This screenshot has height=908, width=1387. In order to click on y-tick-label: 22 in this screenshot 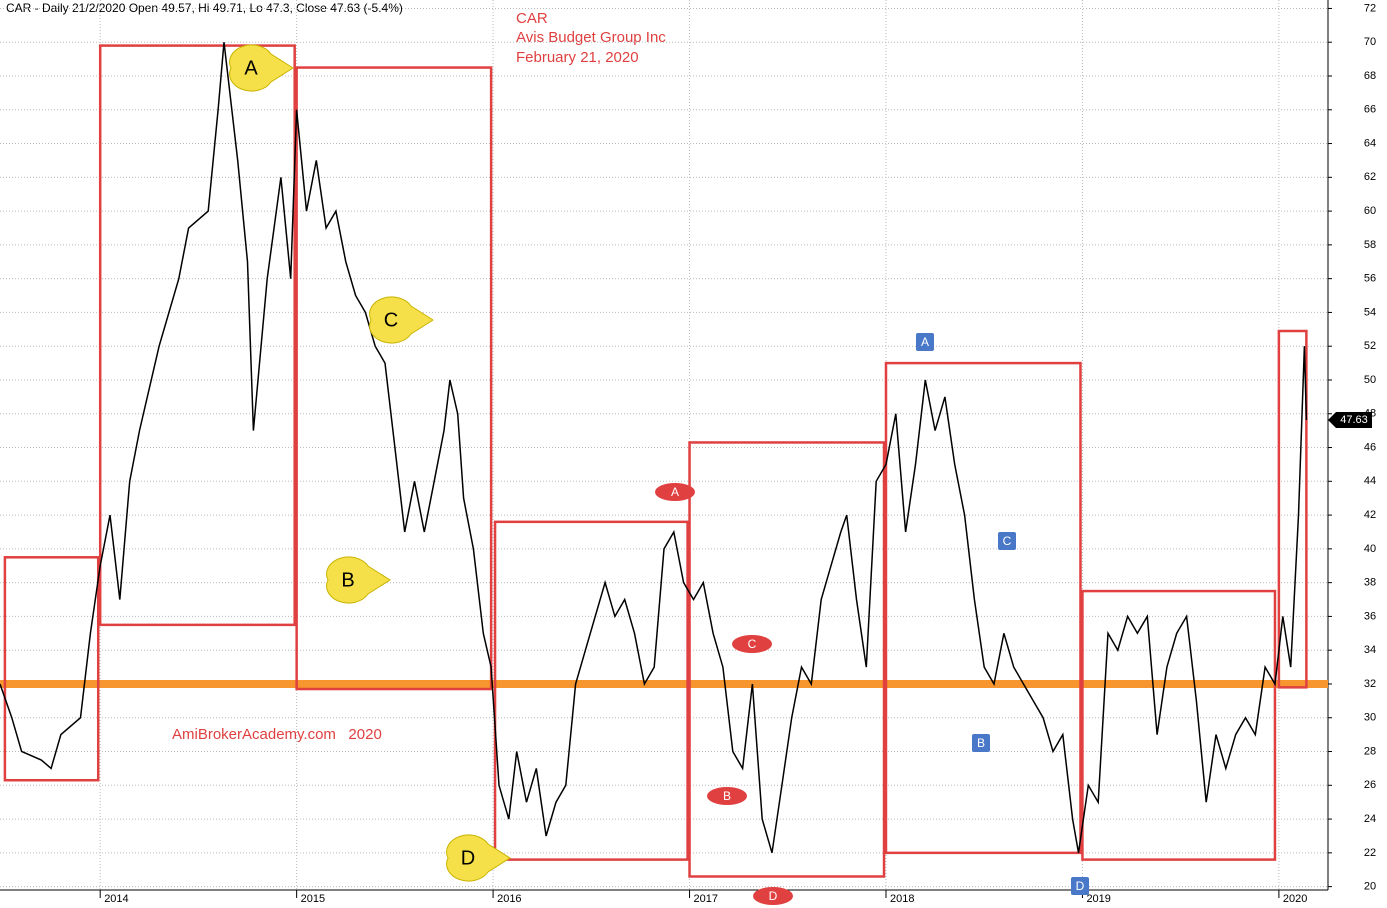, I will do `click(1370, 853)`.